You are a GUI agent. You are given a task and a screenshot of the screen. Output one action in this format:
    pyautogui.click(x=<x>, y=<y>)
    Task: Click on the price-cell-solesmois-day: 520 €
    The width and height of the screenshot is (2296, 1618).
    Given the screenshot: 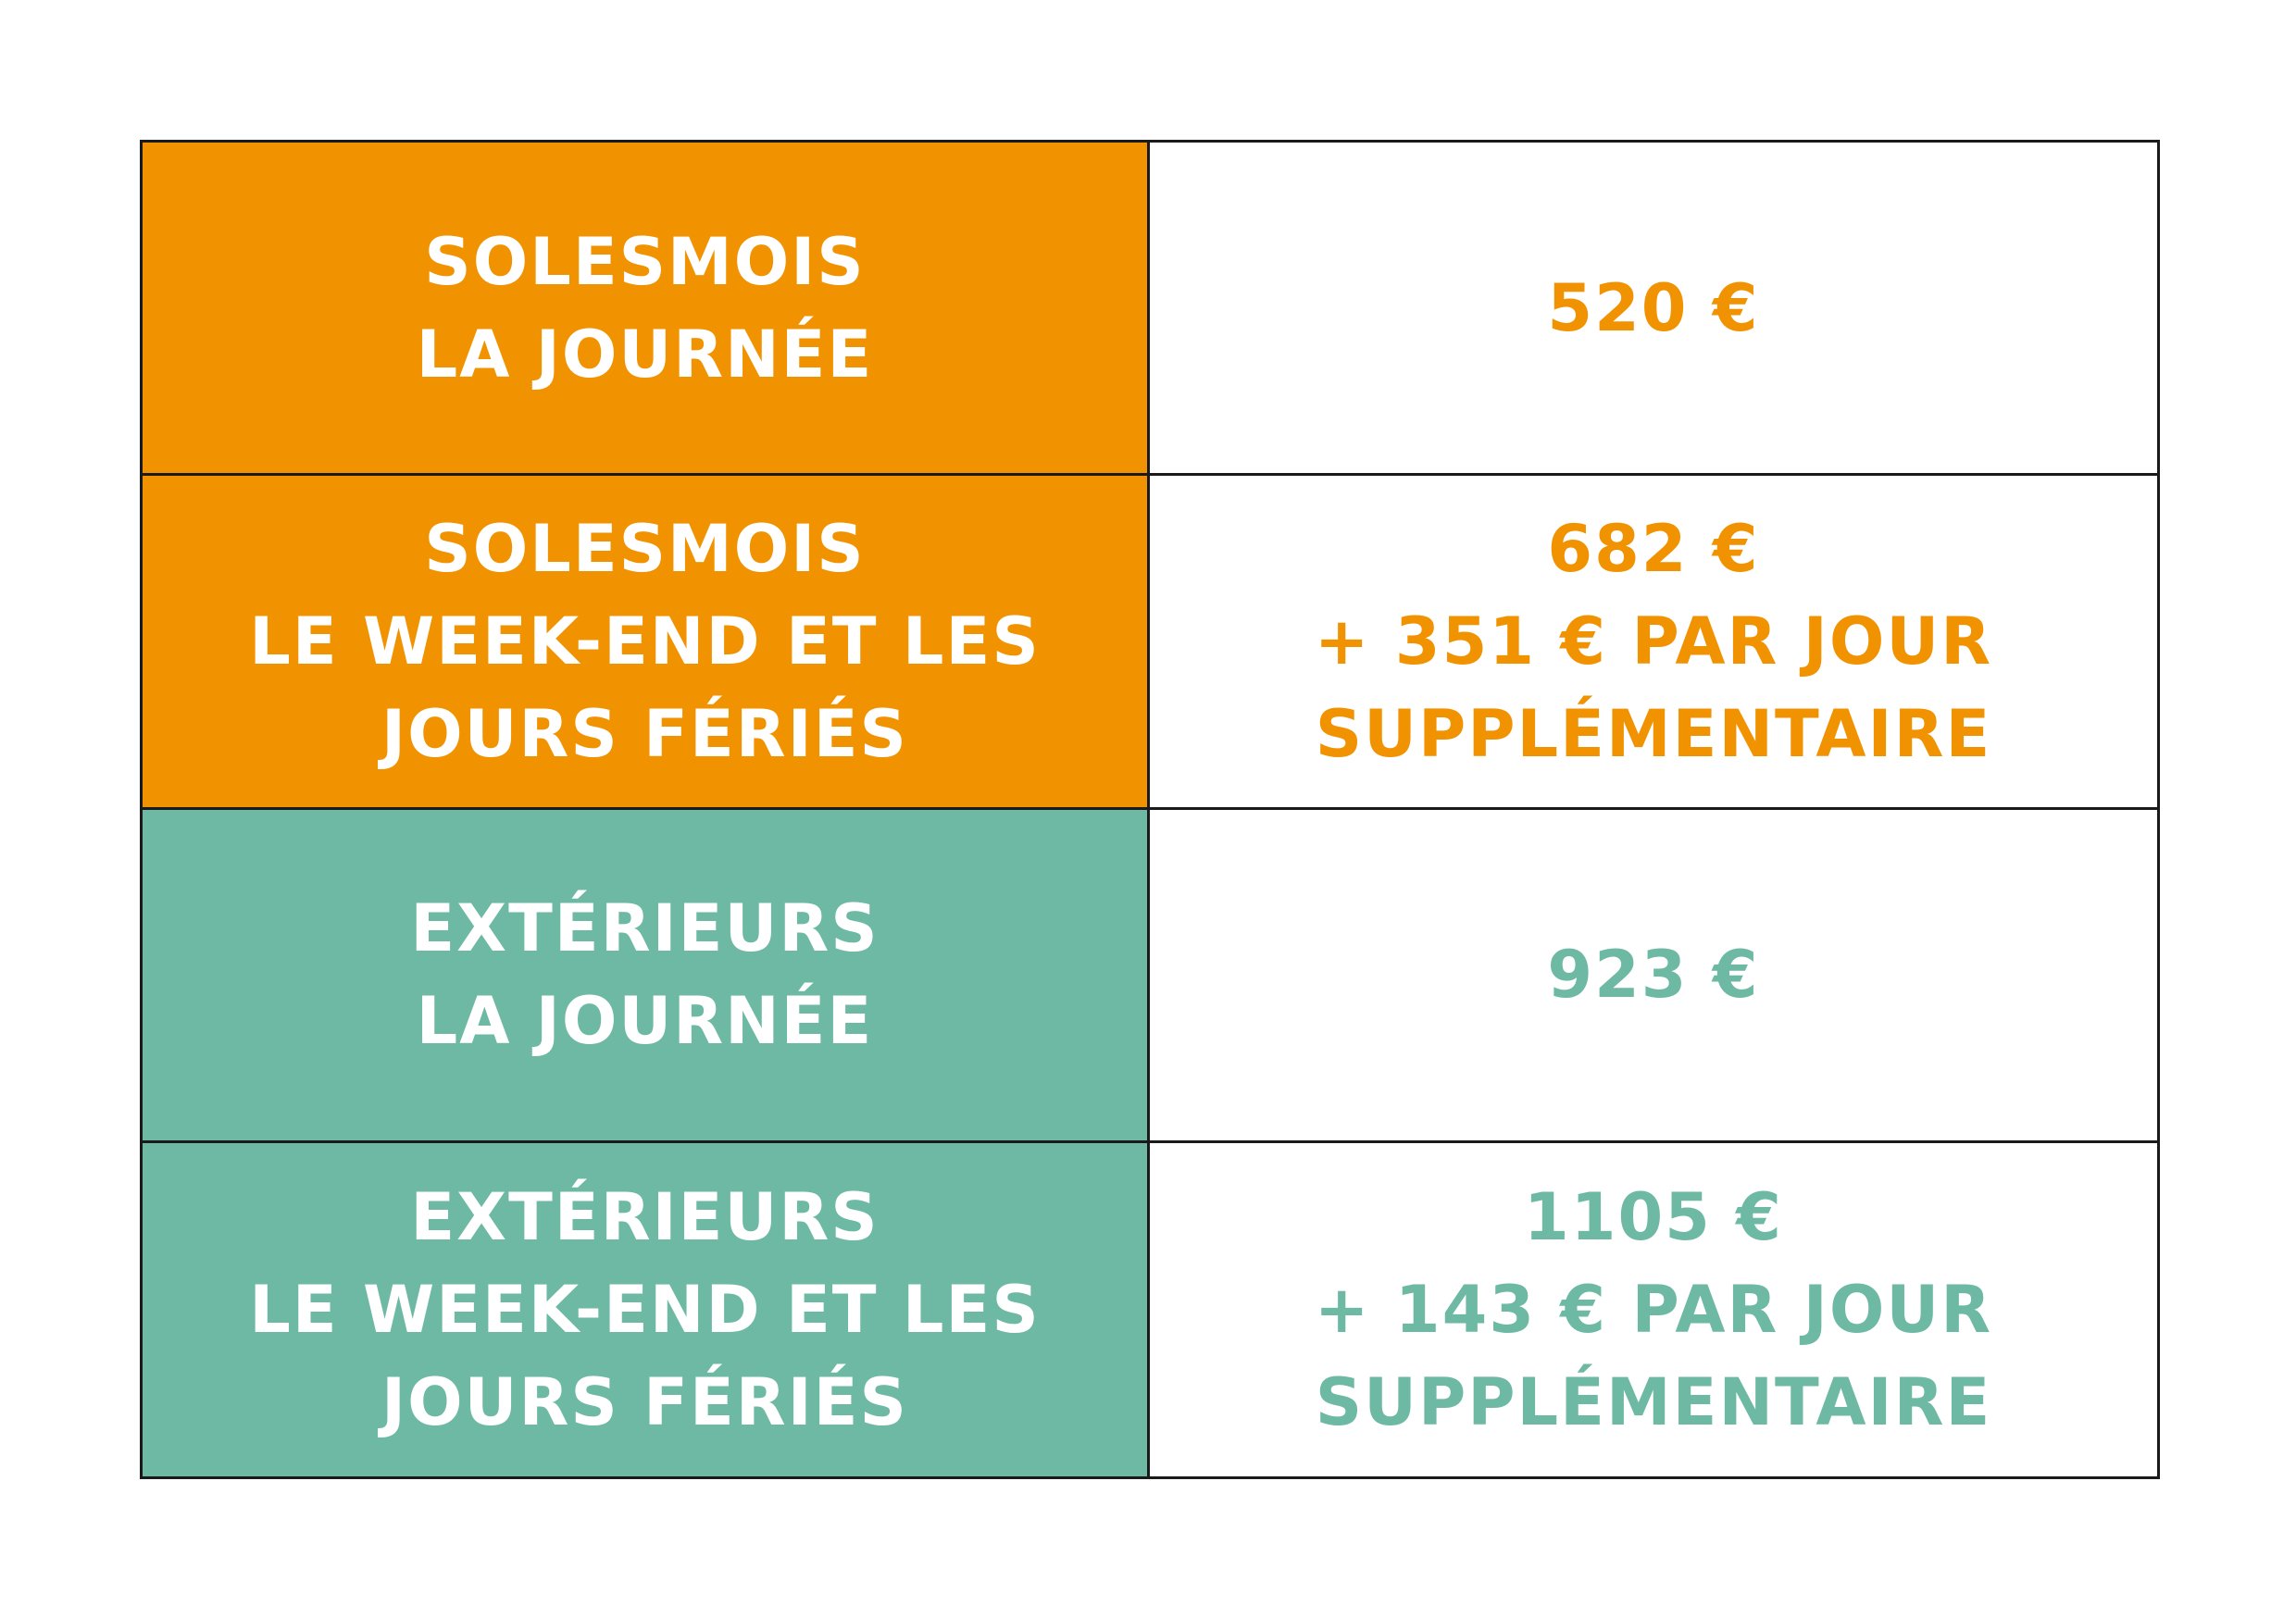 What is the action you would take?
    pyautogui.click(x=1653, y=310)
    